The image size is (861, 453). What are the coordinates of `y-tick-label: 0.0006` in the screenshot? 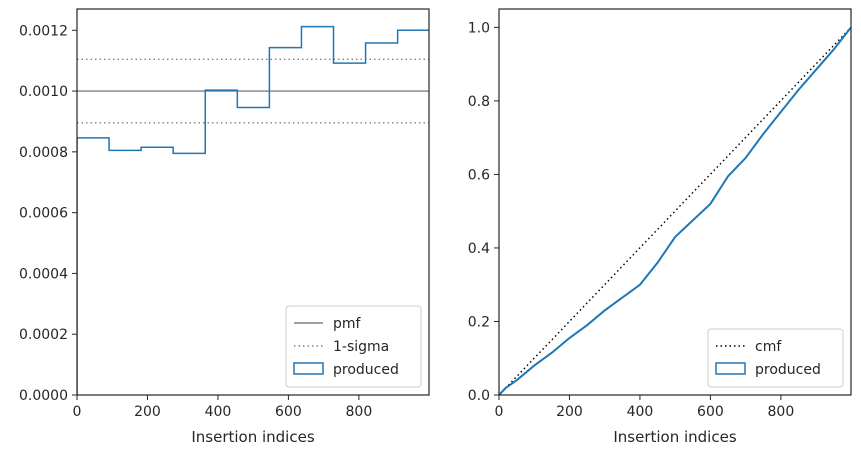 It's located at (43, 214).